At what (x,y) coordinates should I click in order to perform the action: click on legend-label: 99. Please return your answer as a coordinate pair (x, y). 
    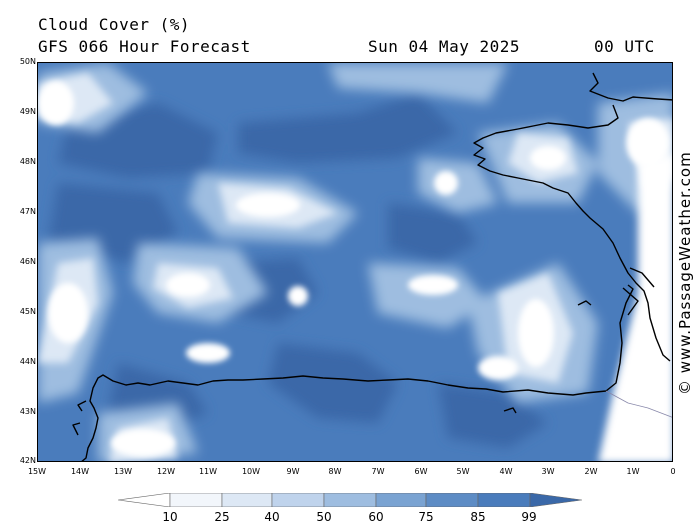
    Looking at the image, I should click on (529, 517).